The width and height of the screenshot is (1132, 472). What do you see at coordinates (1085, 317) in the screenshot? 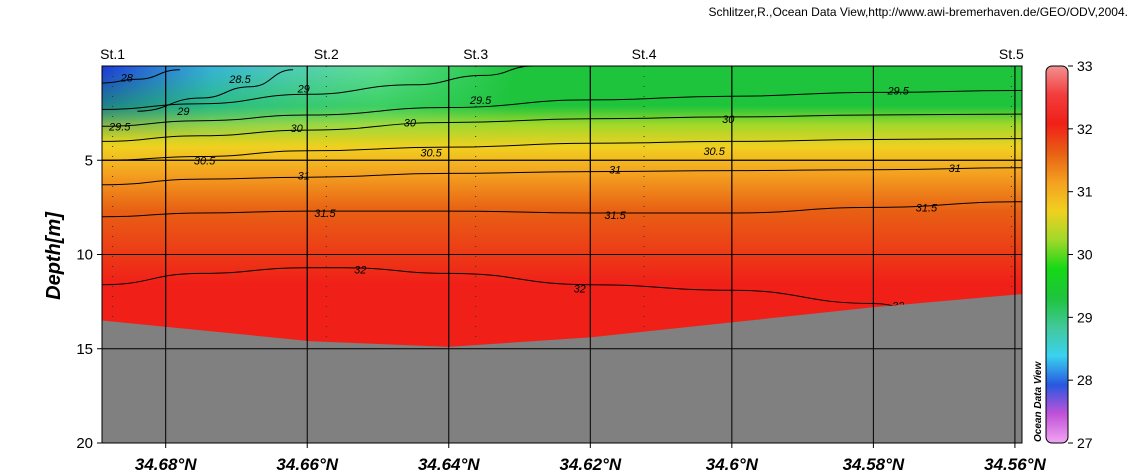
I see `colorbar-tick-label-2: 29` at bounding box center [1085, 317].